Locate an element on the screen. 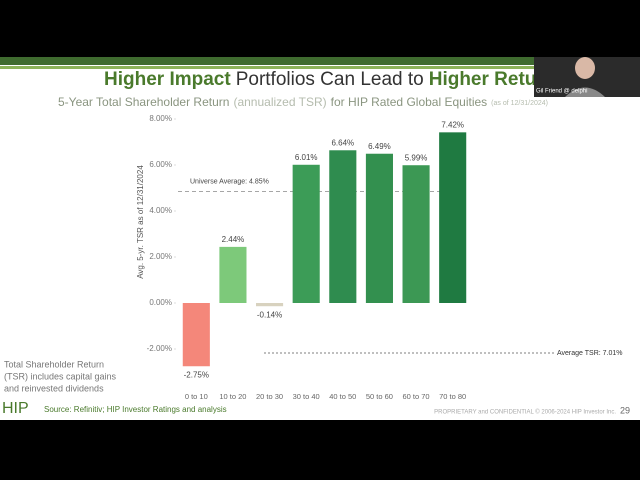 The image size is (640, 480). value-label: 6.64% is located at coordinates (342, 142).